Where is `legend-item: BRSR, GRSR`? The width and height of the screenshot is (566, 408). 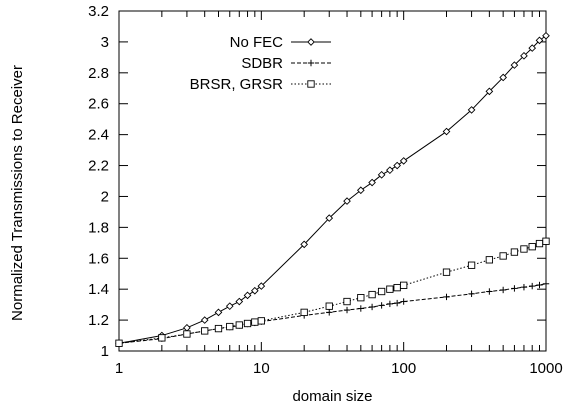
legend-item: BRSR, GRSR is located at coordinates (260, 84).